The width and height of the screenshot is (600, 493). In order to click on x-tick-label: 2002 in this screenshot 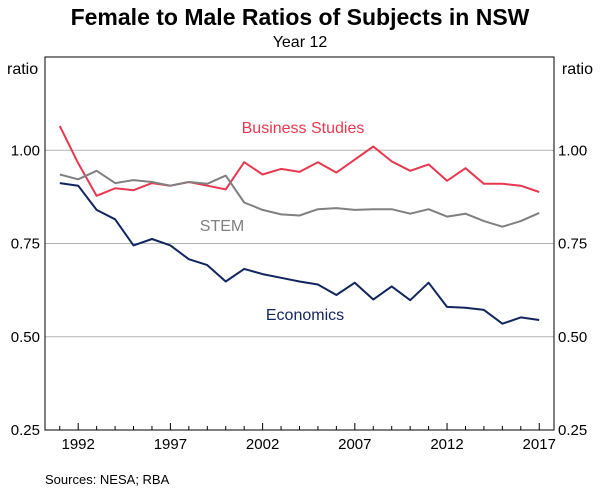, I will do `click(262, 444)`.